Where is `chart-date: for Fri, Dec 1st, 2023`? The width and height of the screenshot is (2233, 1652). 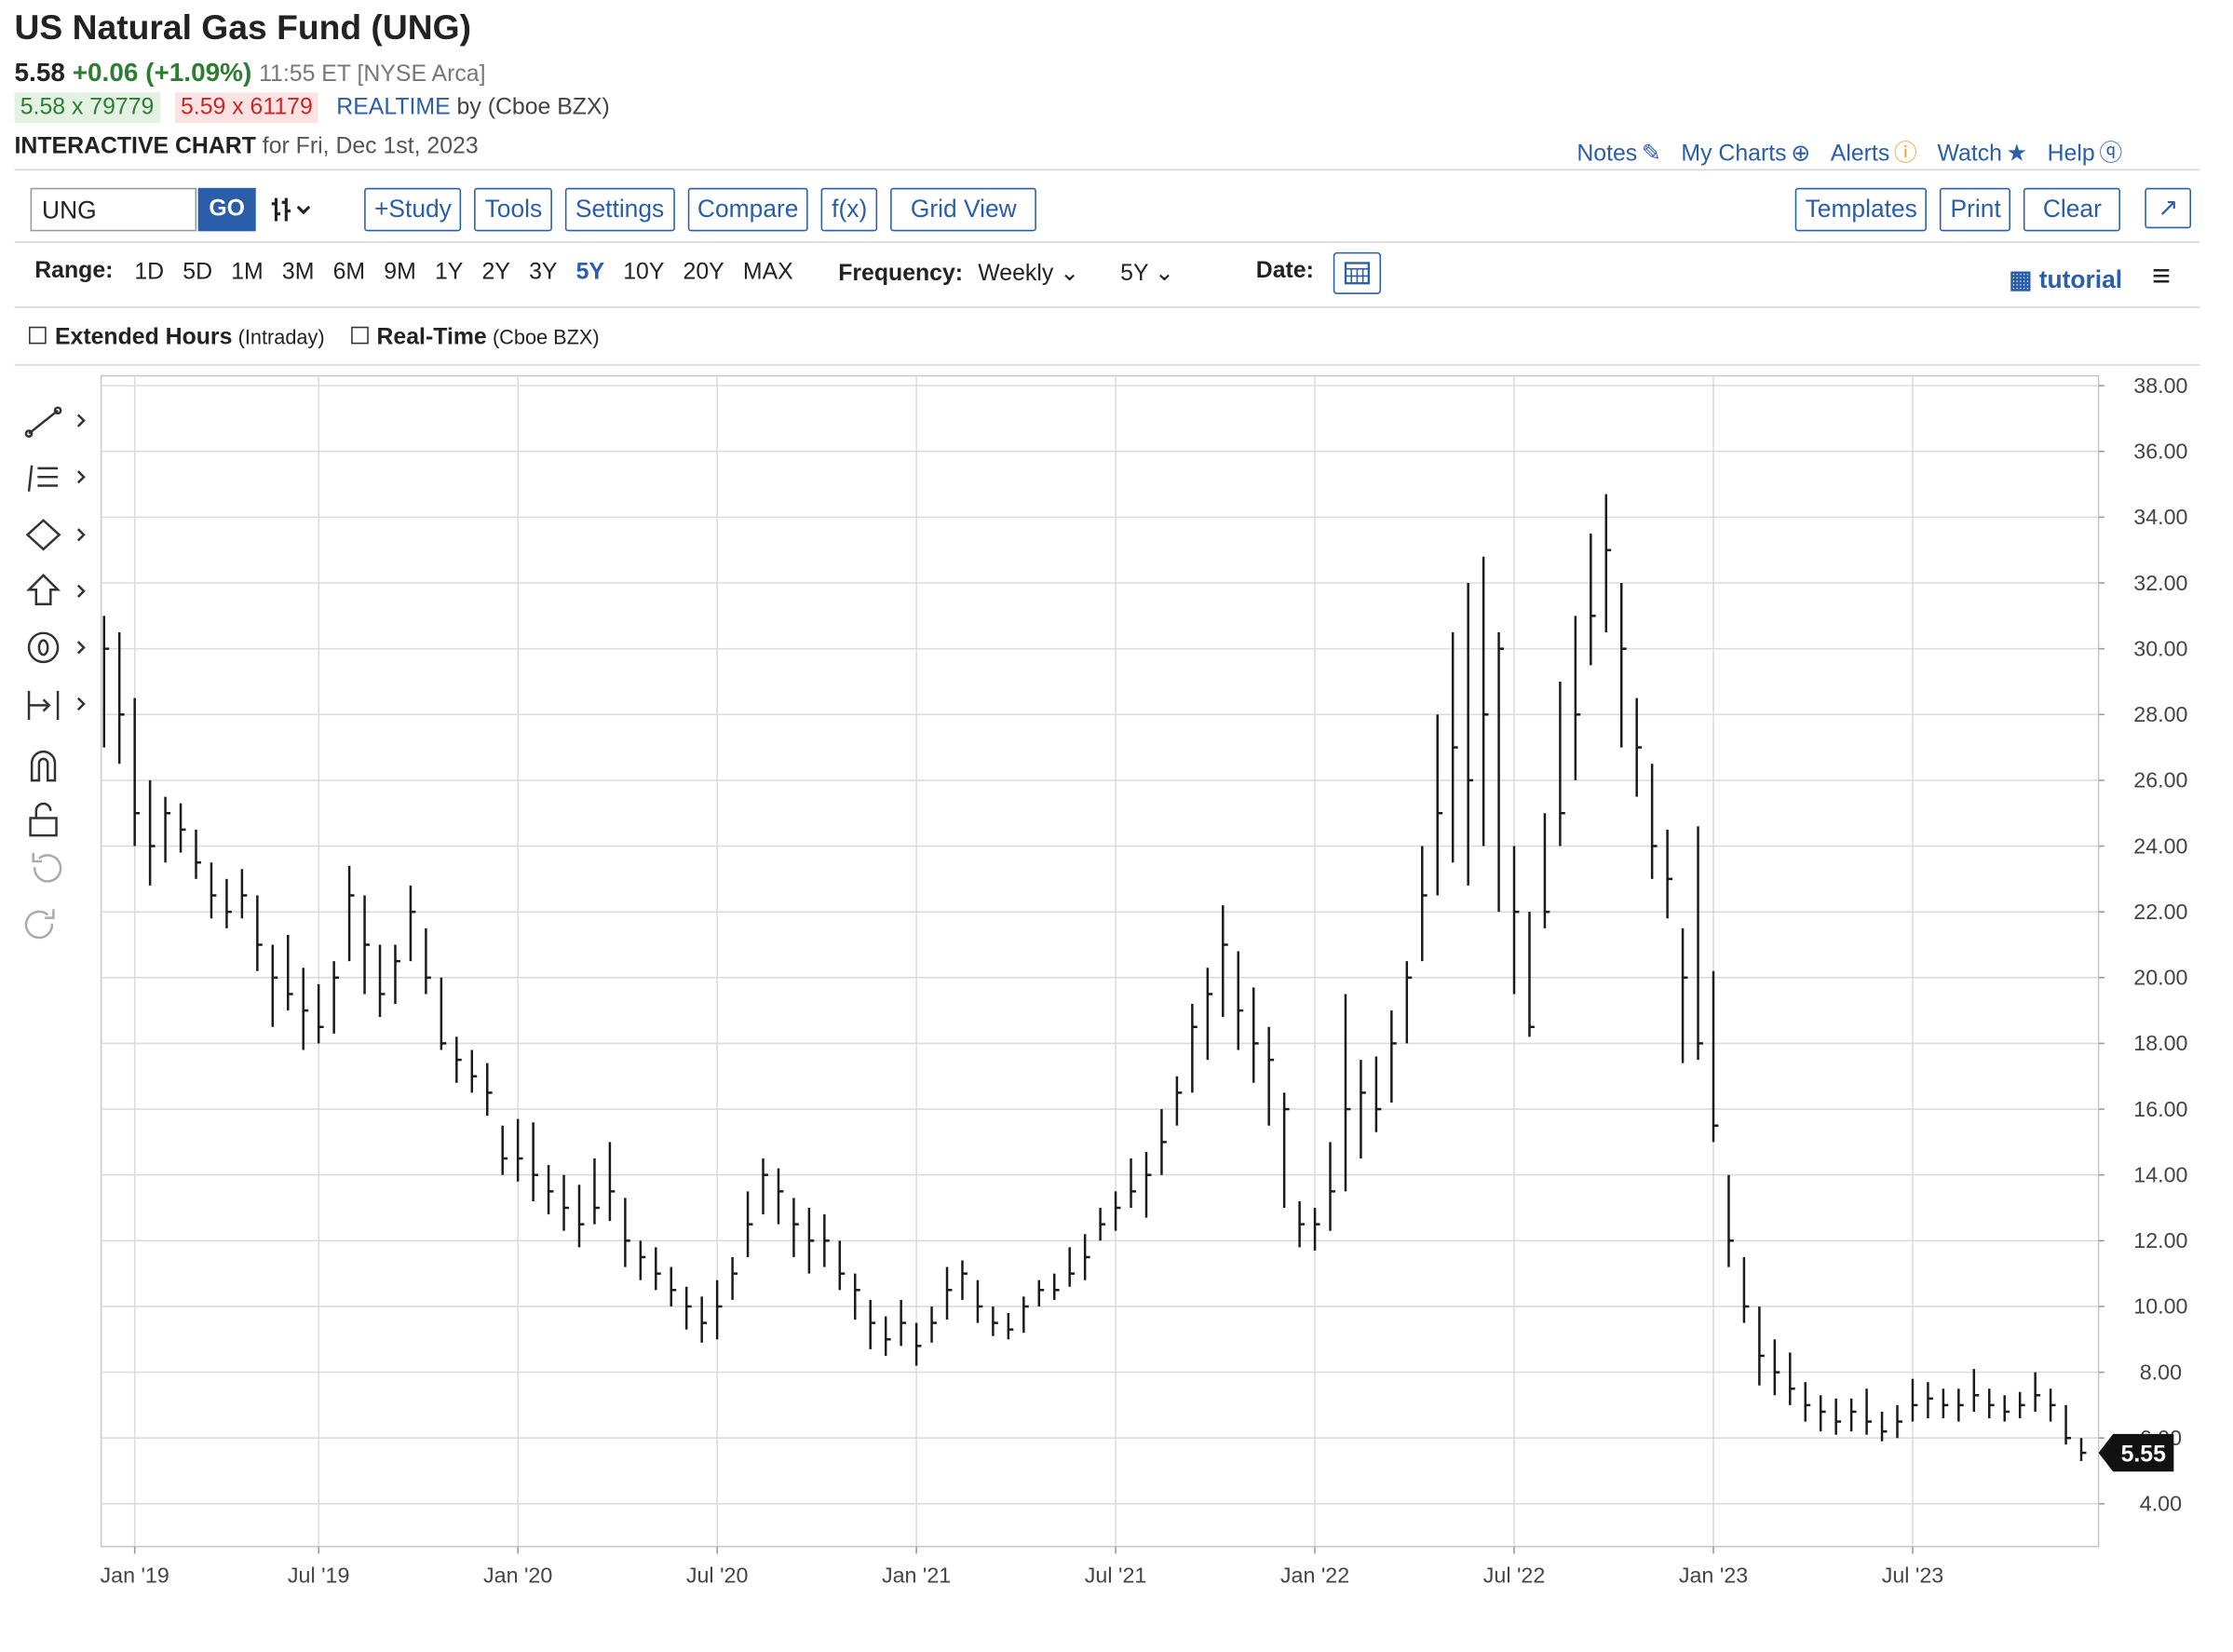 chart-date: for Fri, Dec 1st, 2023 is located at coordinates (370, 146).